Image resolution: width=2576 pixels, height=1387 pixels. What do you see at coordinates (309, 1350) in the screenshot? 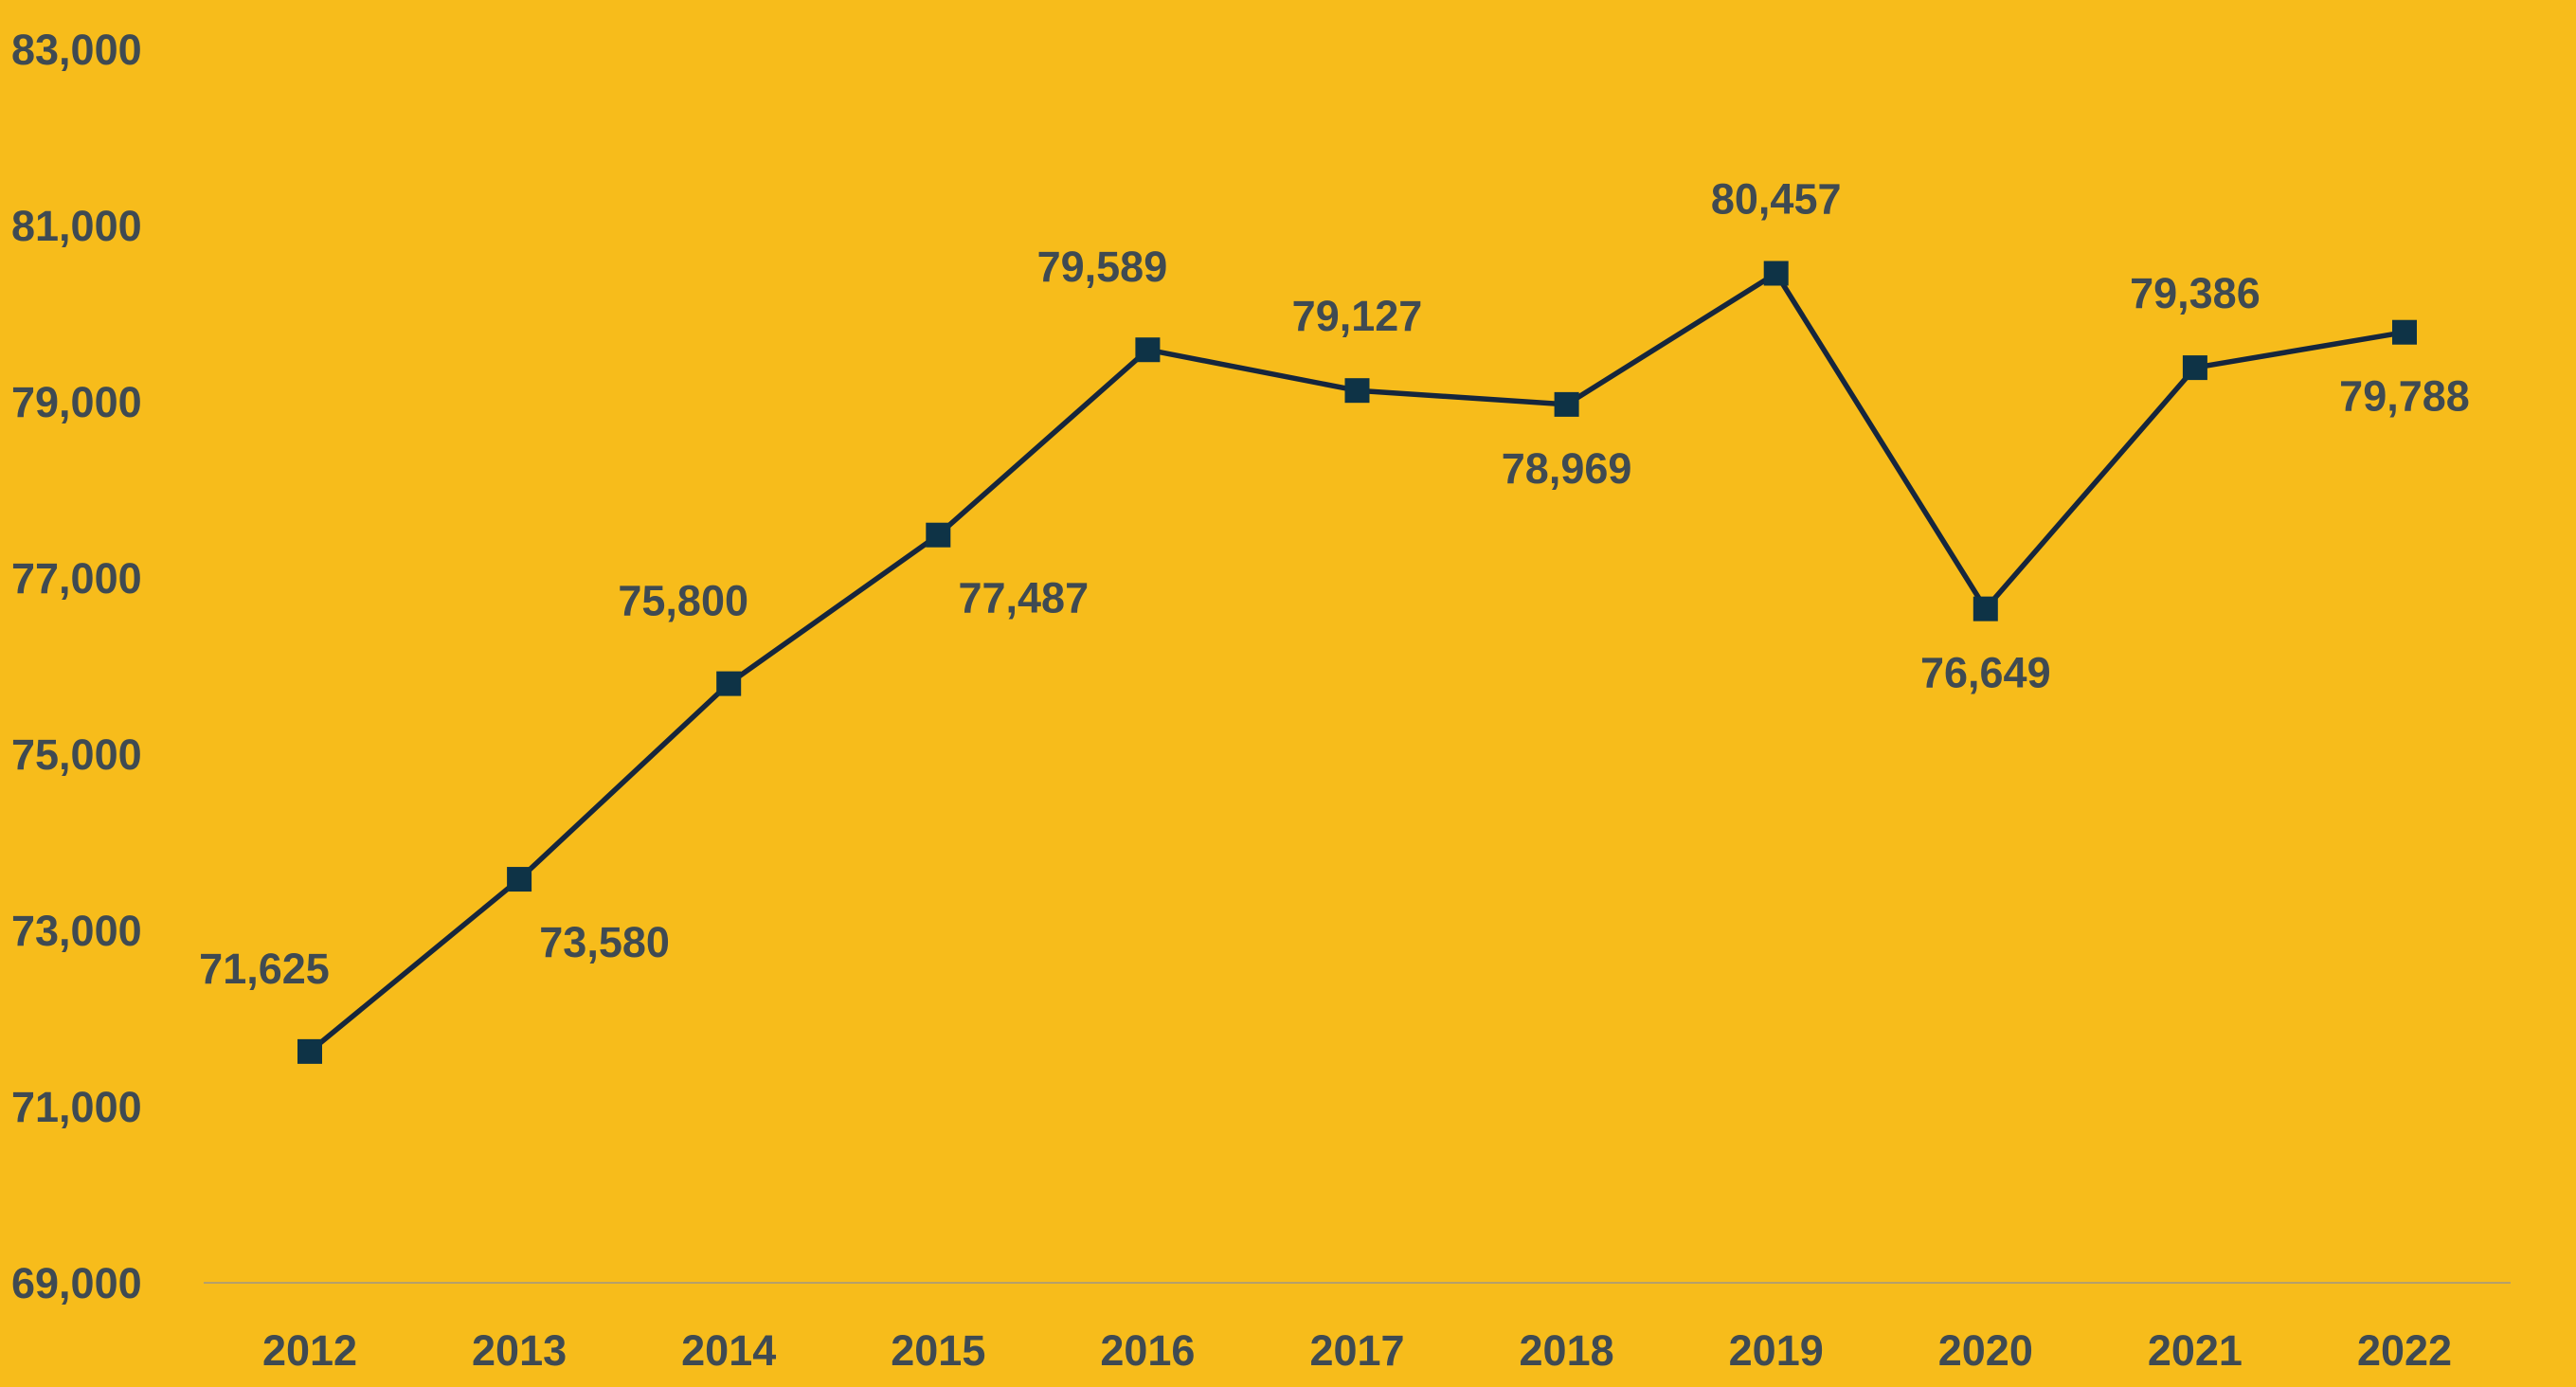
I see `x-tick-label: 2012` at bounding box center [309, 1350].